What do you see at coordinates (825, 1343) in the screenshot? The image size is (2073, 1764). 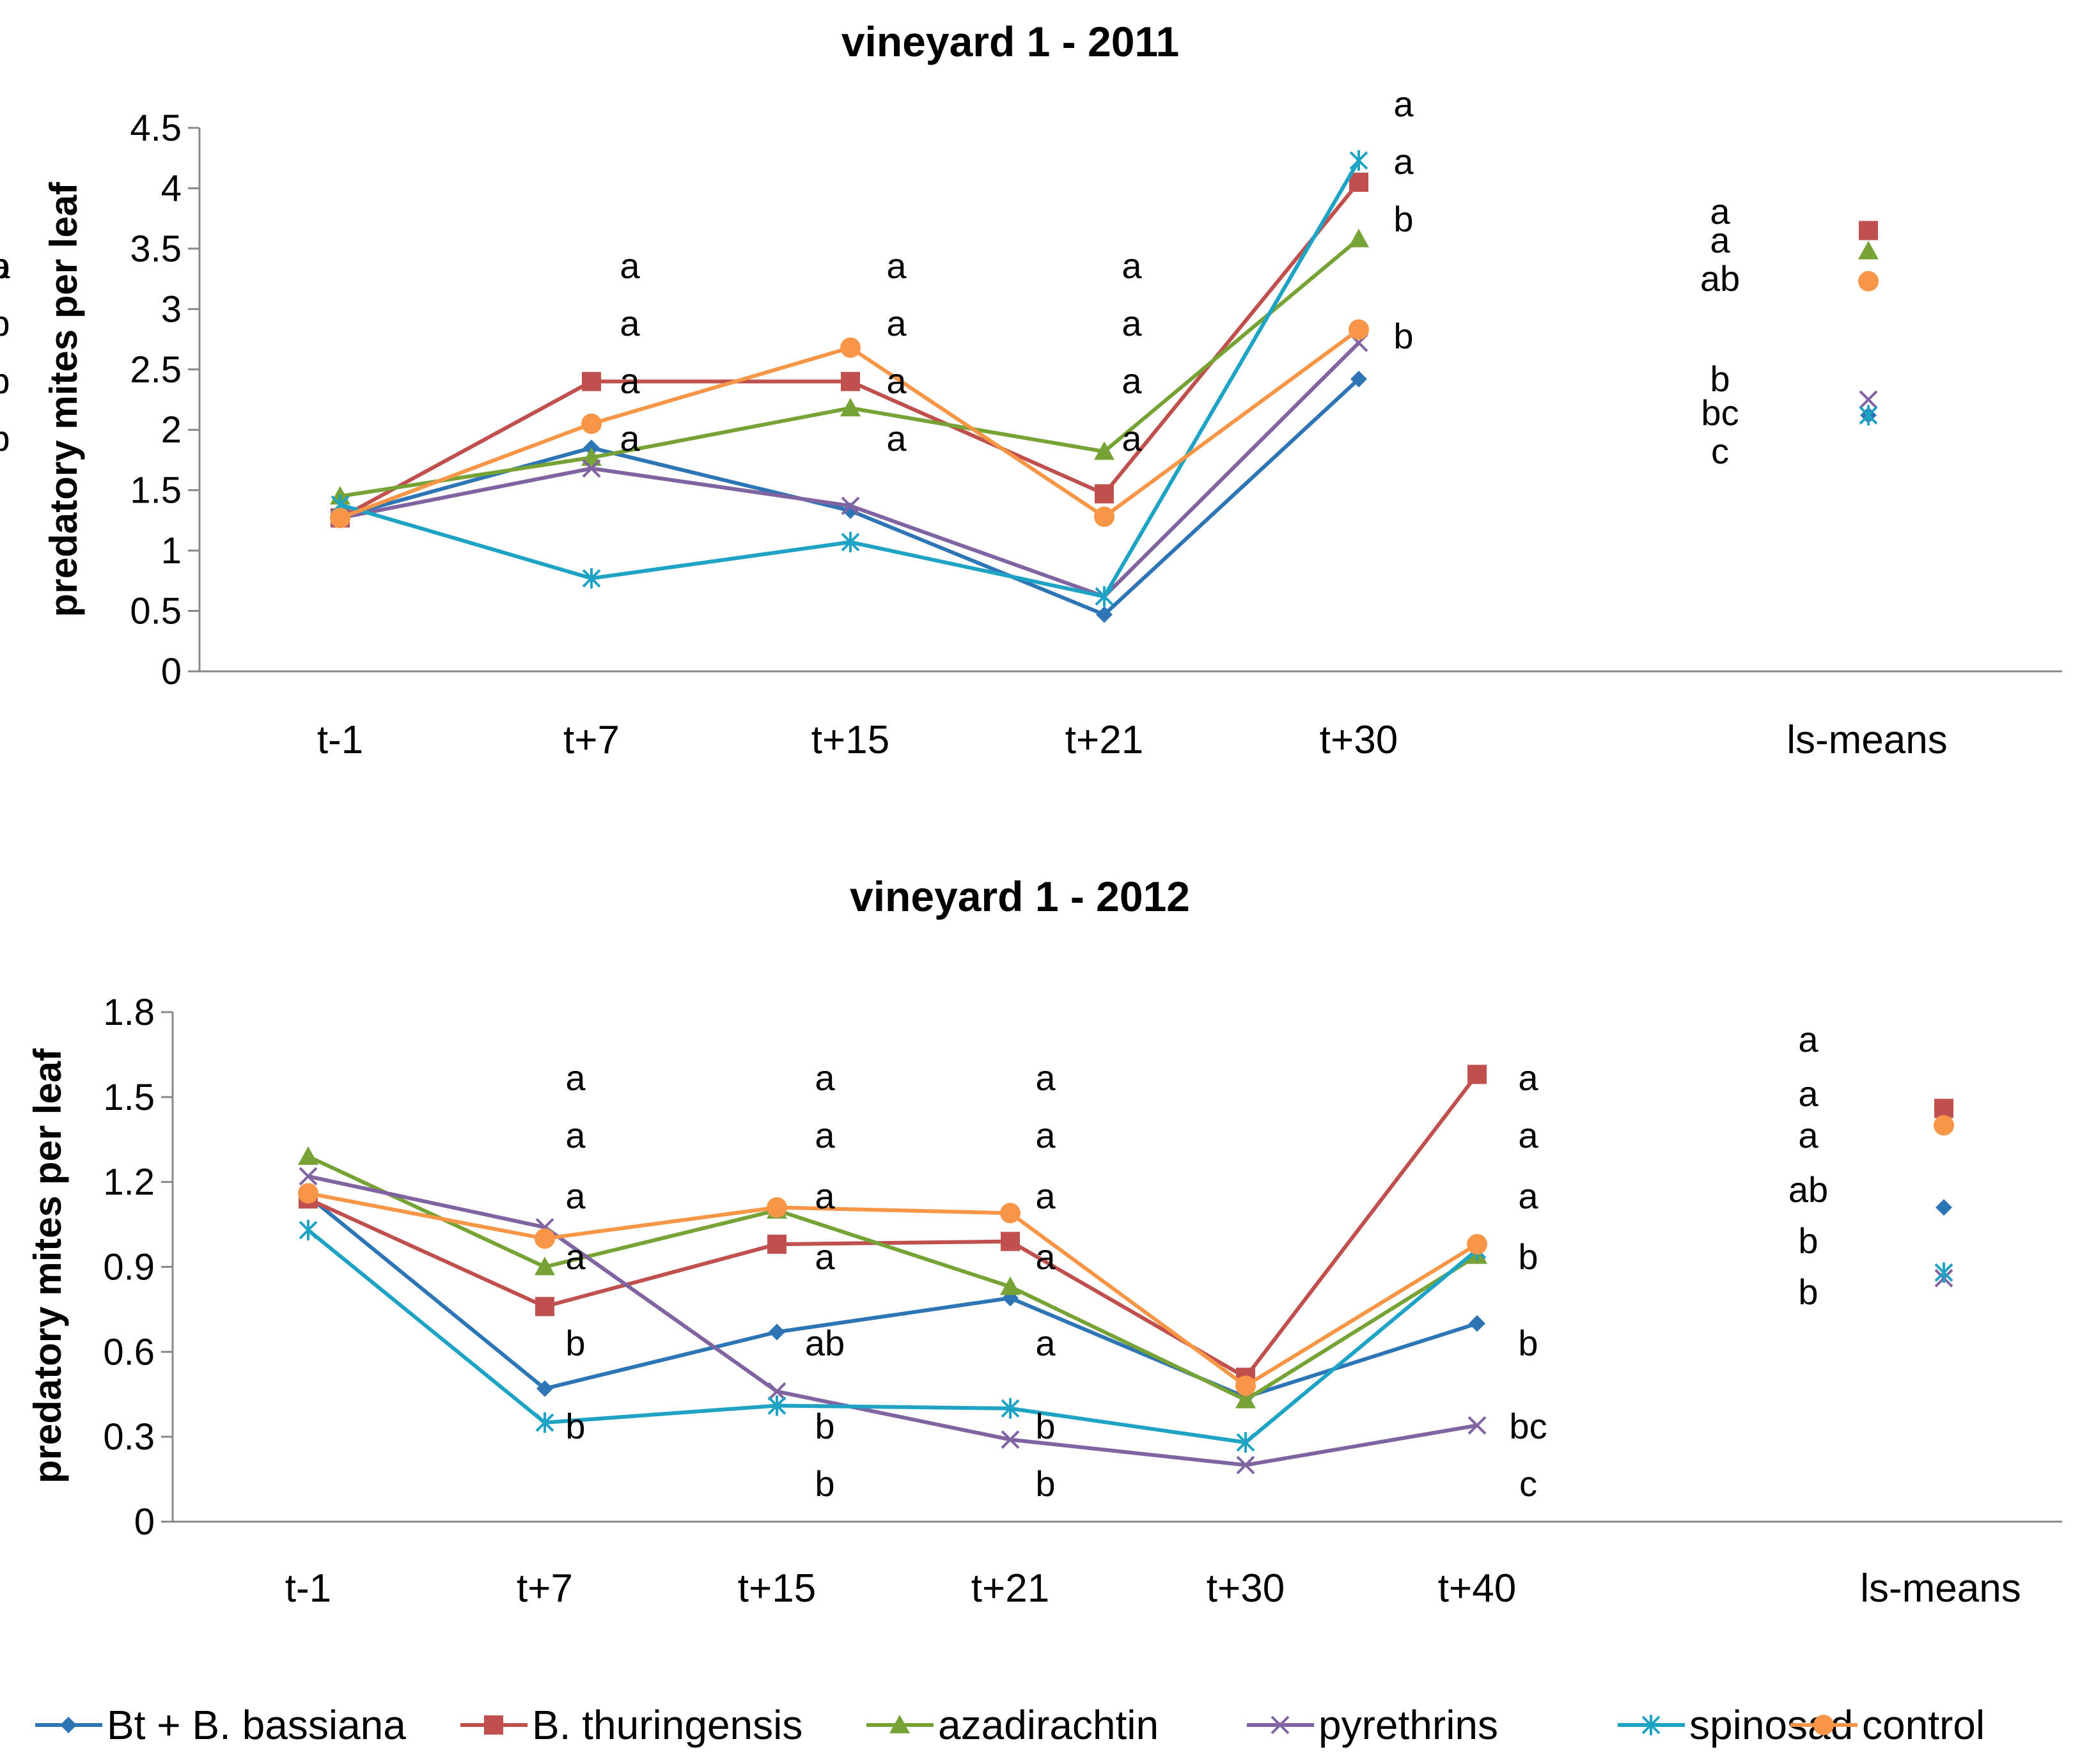 I see `significance-letter: ab` at bounding box center [825, 1343].